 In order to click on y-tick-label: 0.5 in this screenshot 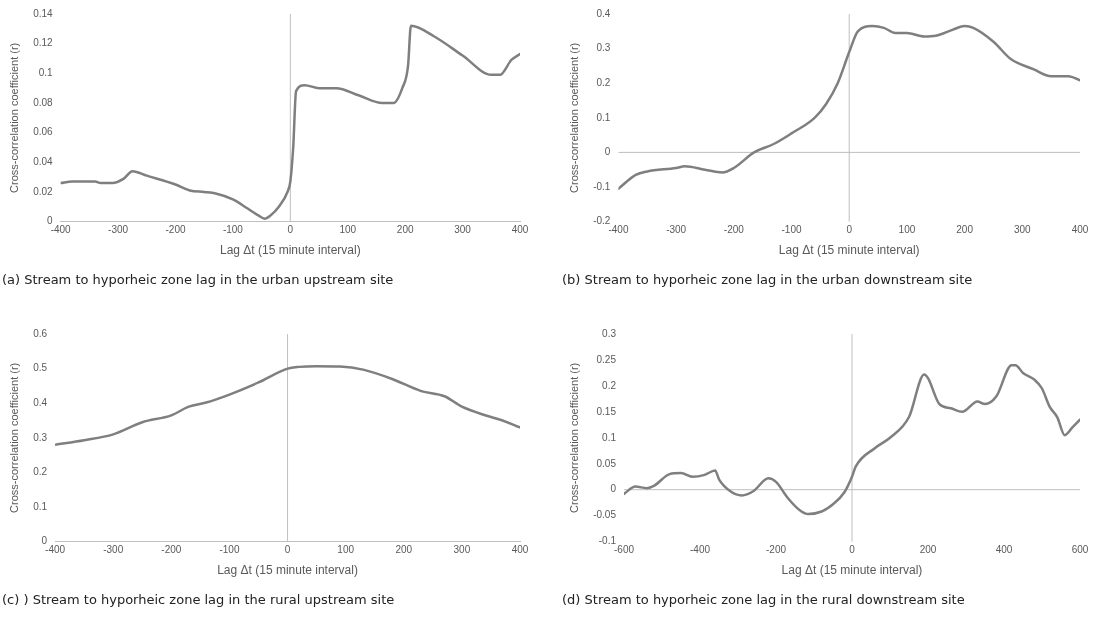, I will do `click(40, 368)`.